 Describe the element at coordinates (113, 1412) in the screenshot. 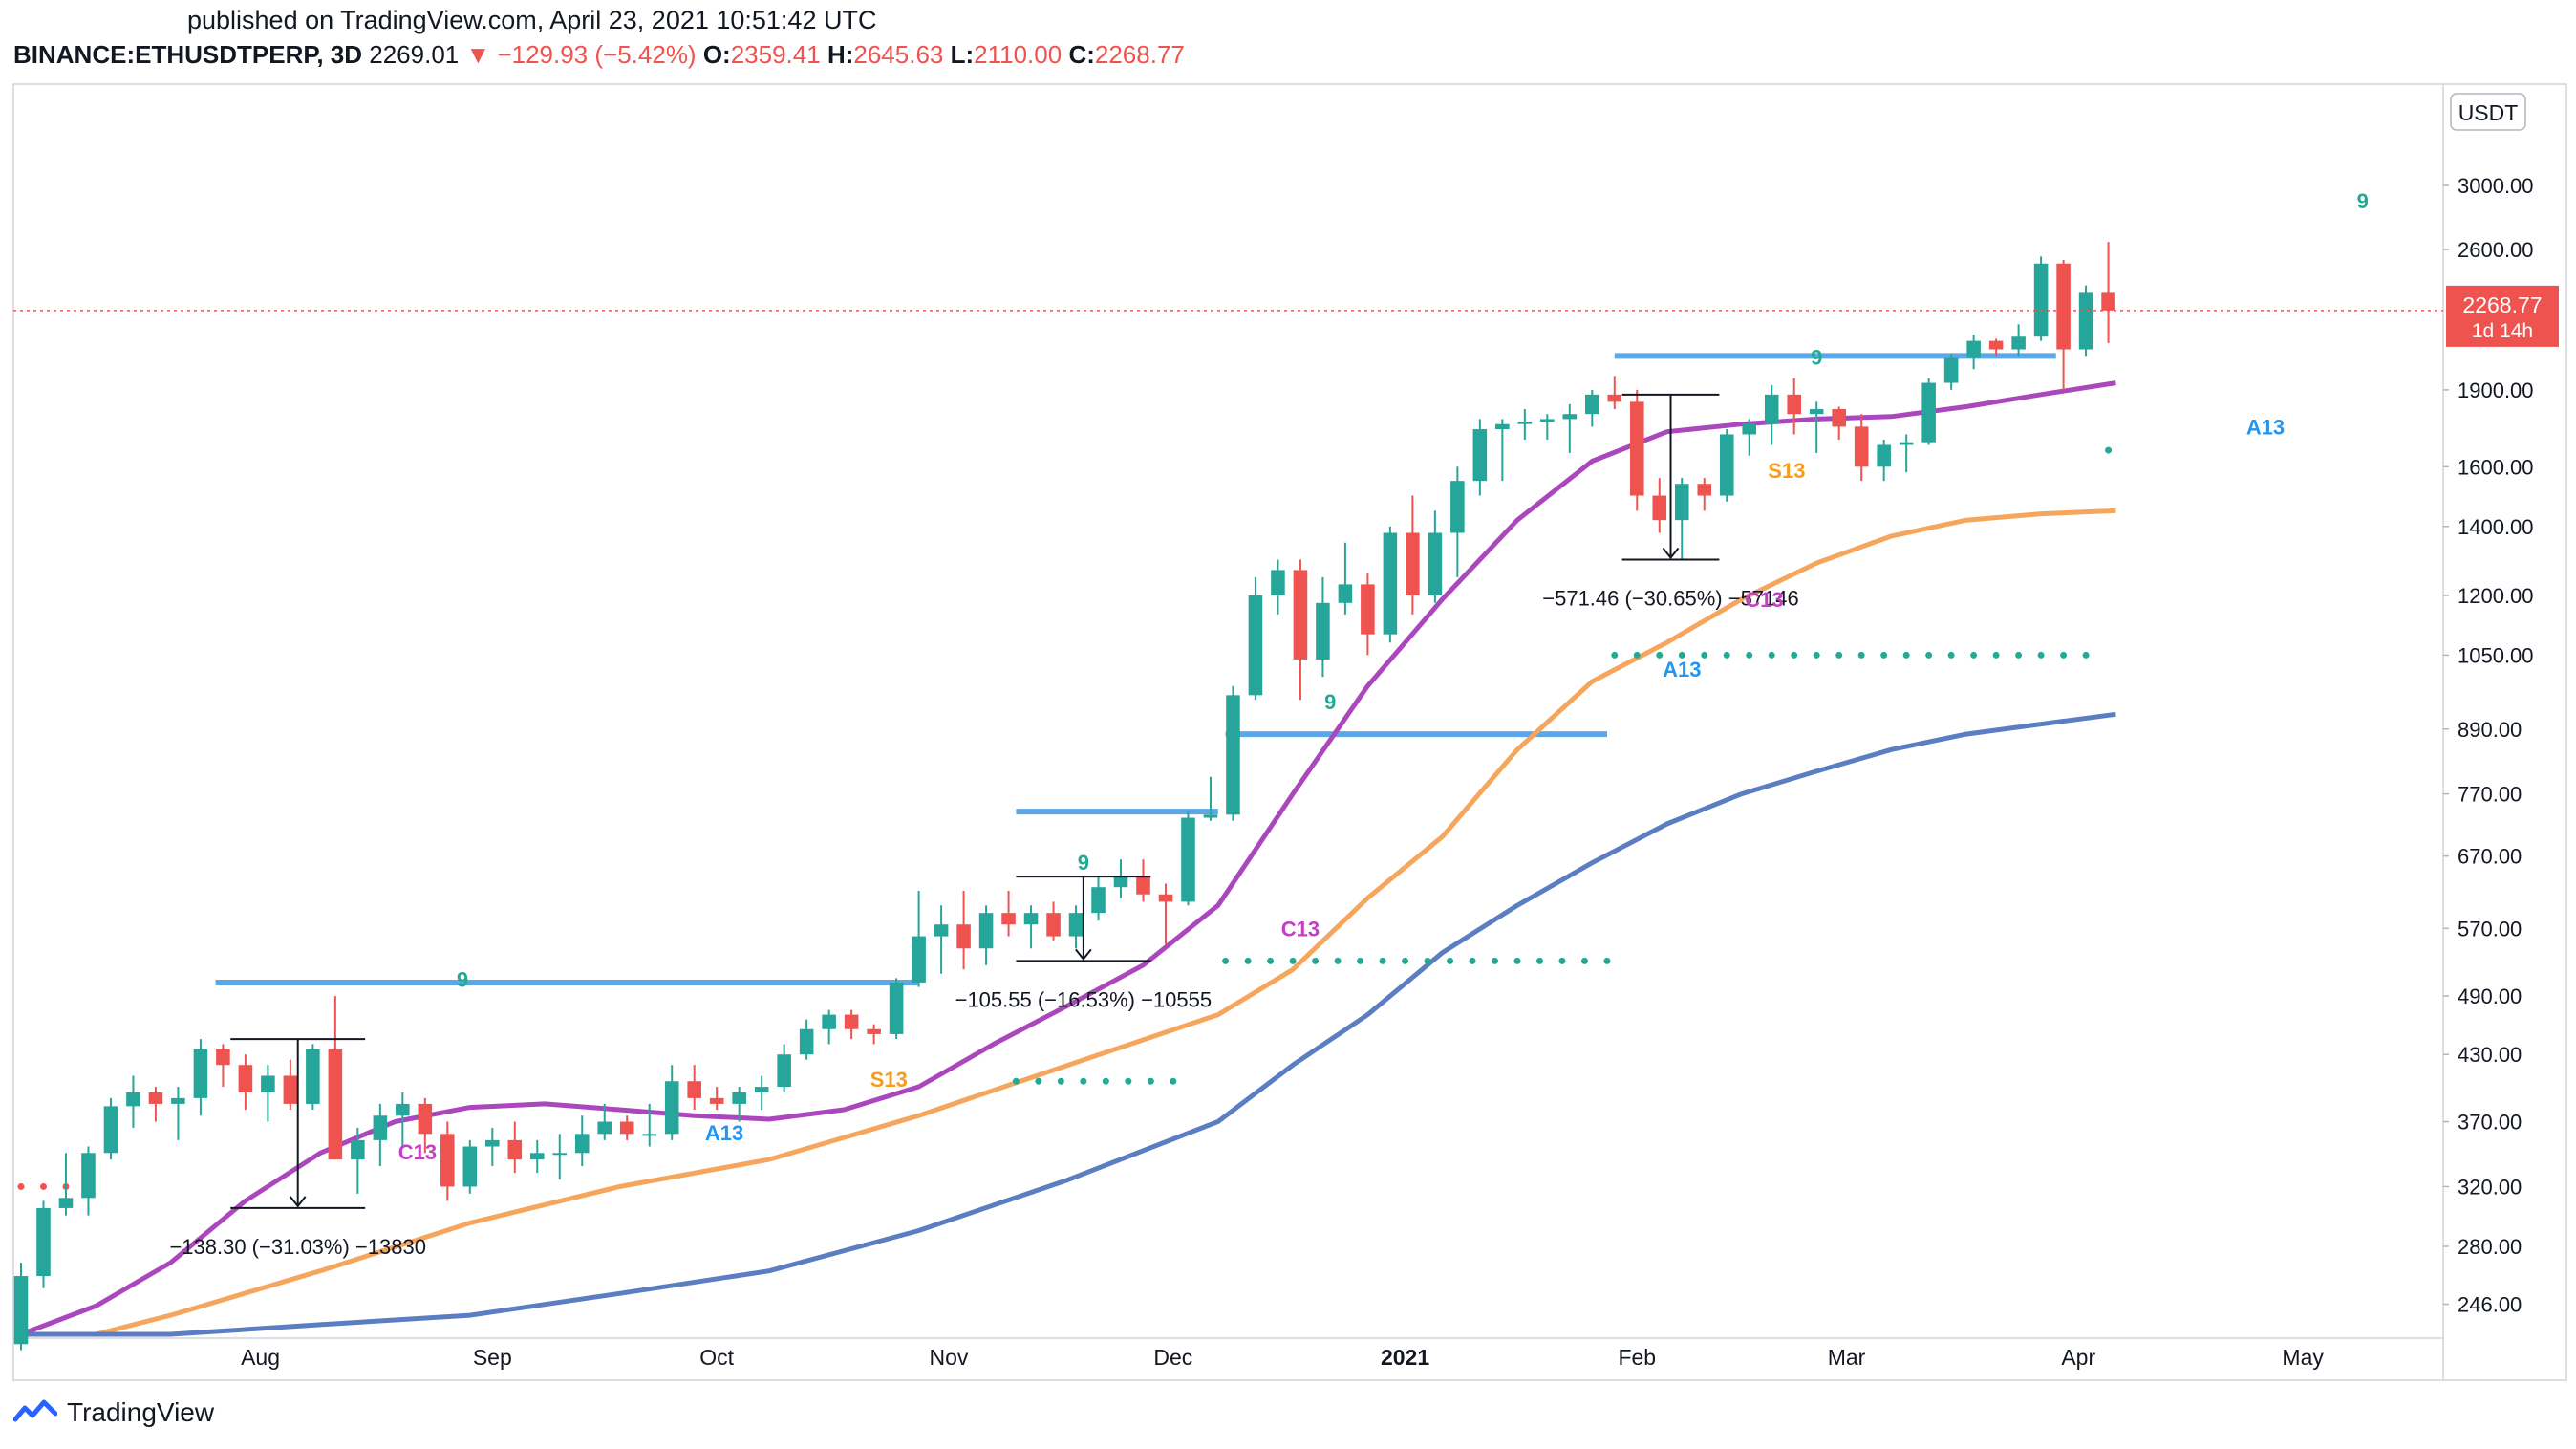

I see `tradingview-logo: TradingView` at that location.